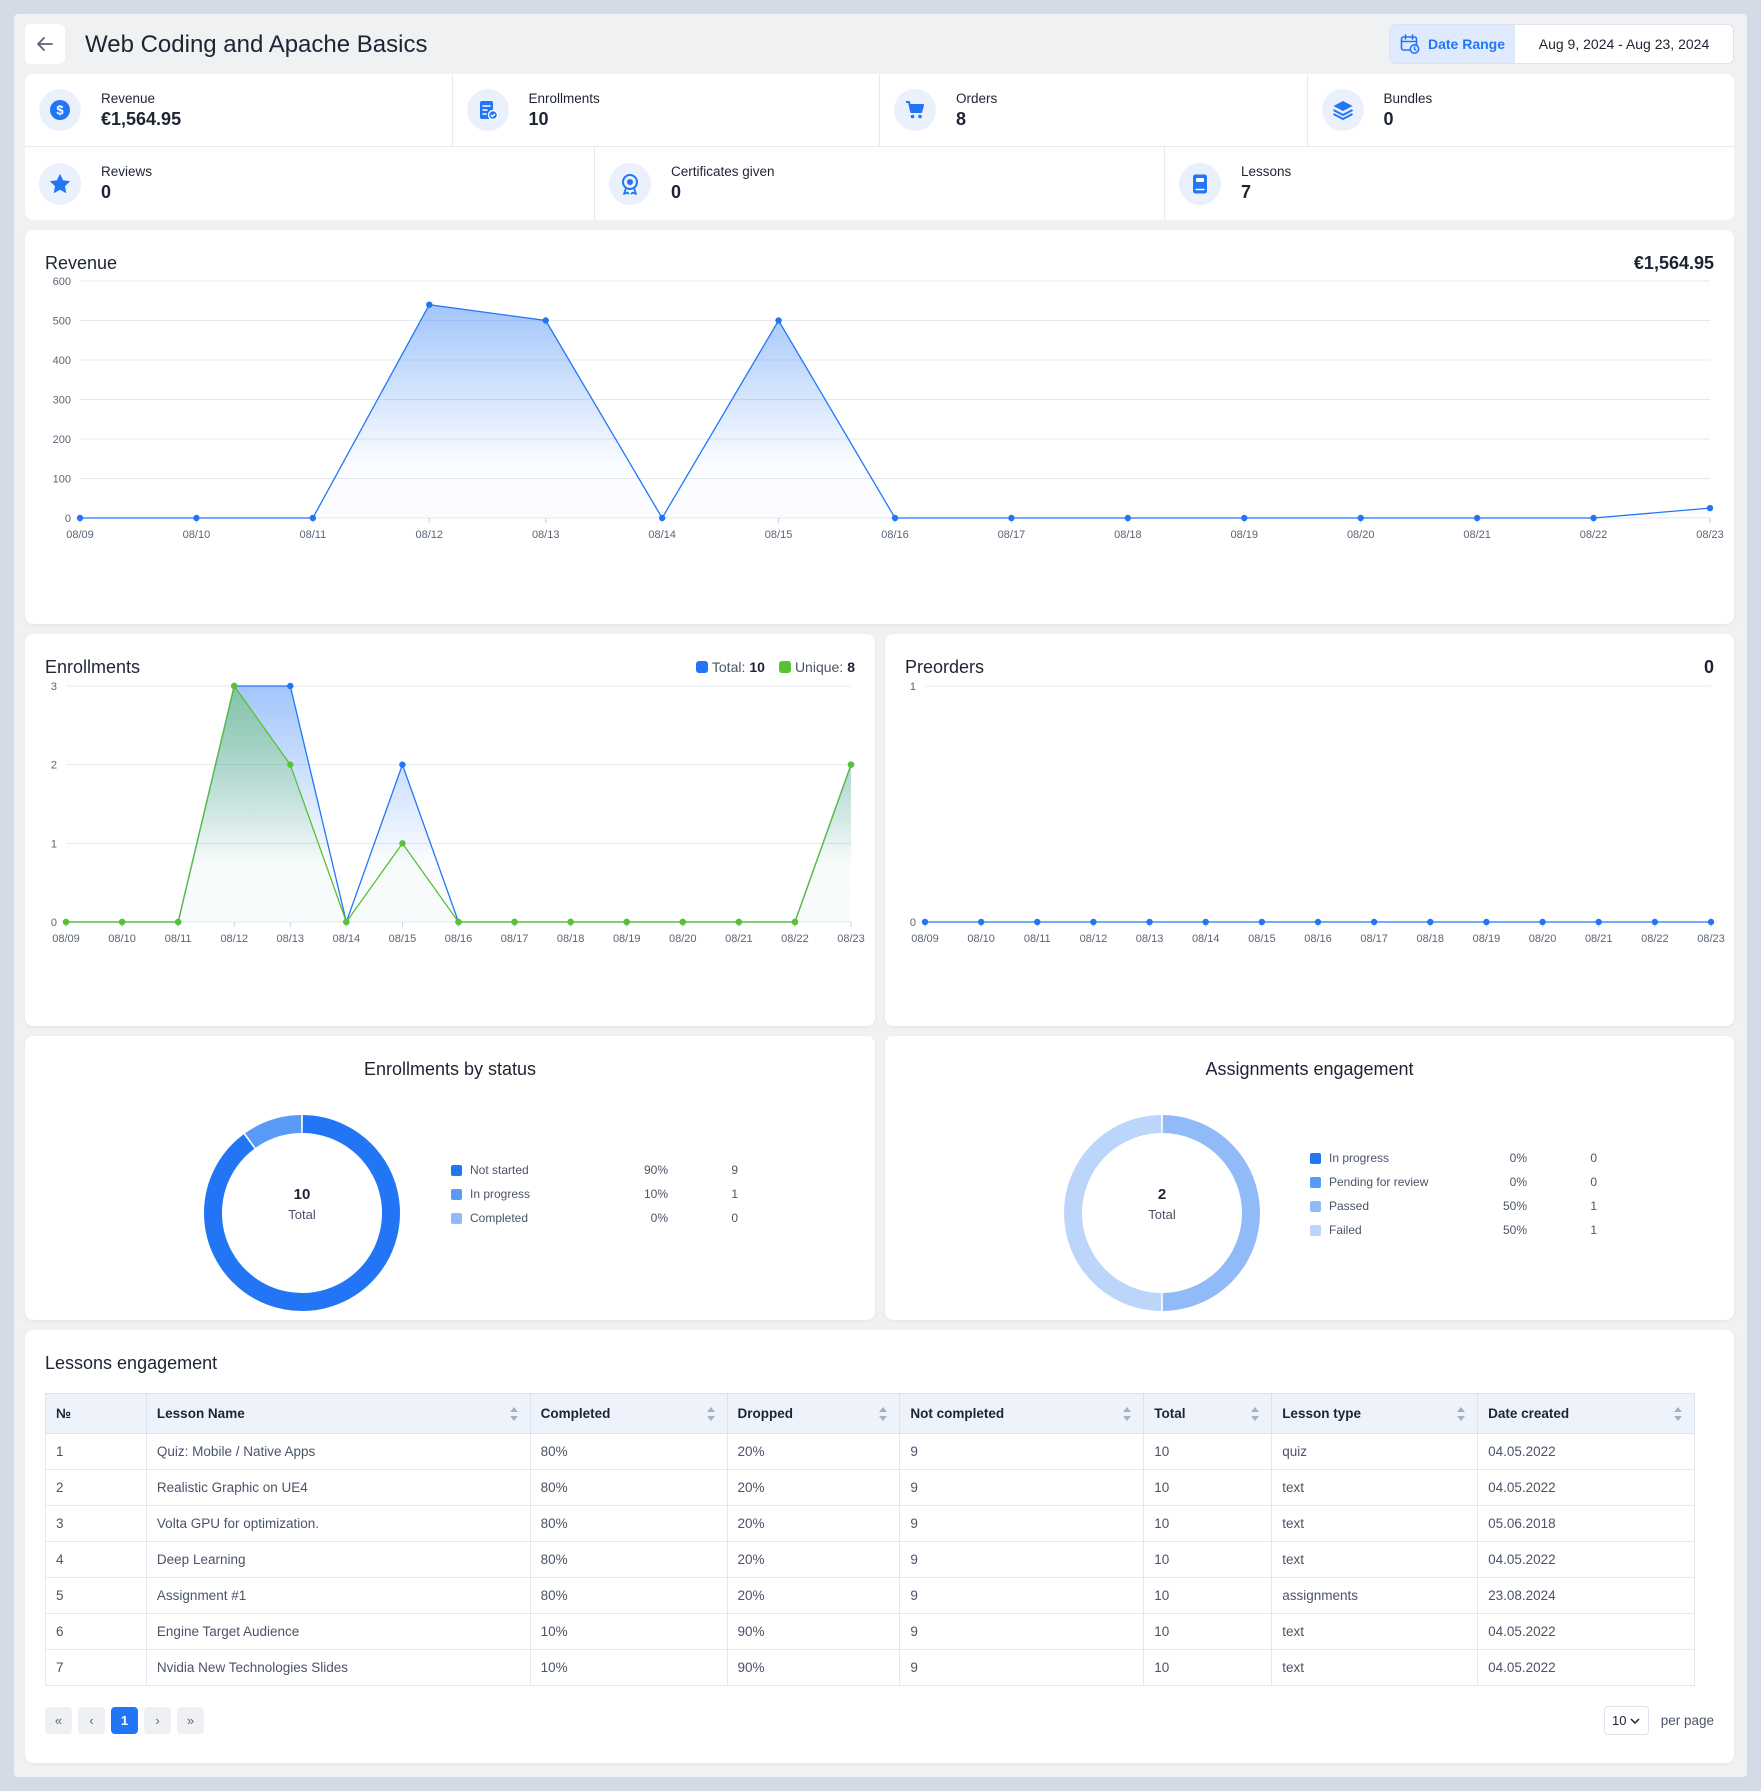  I want to click on column-header-total: Total, so click(1208, 1413).